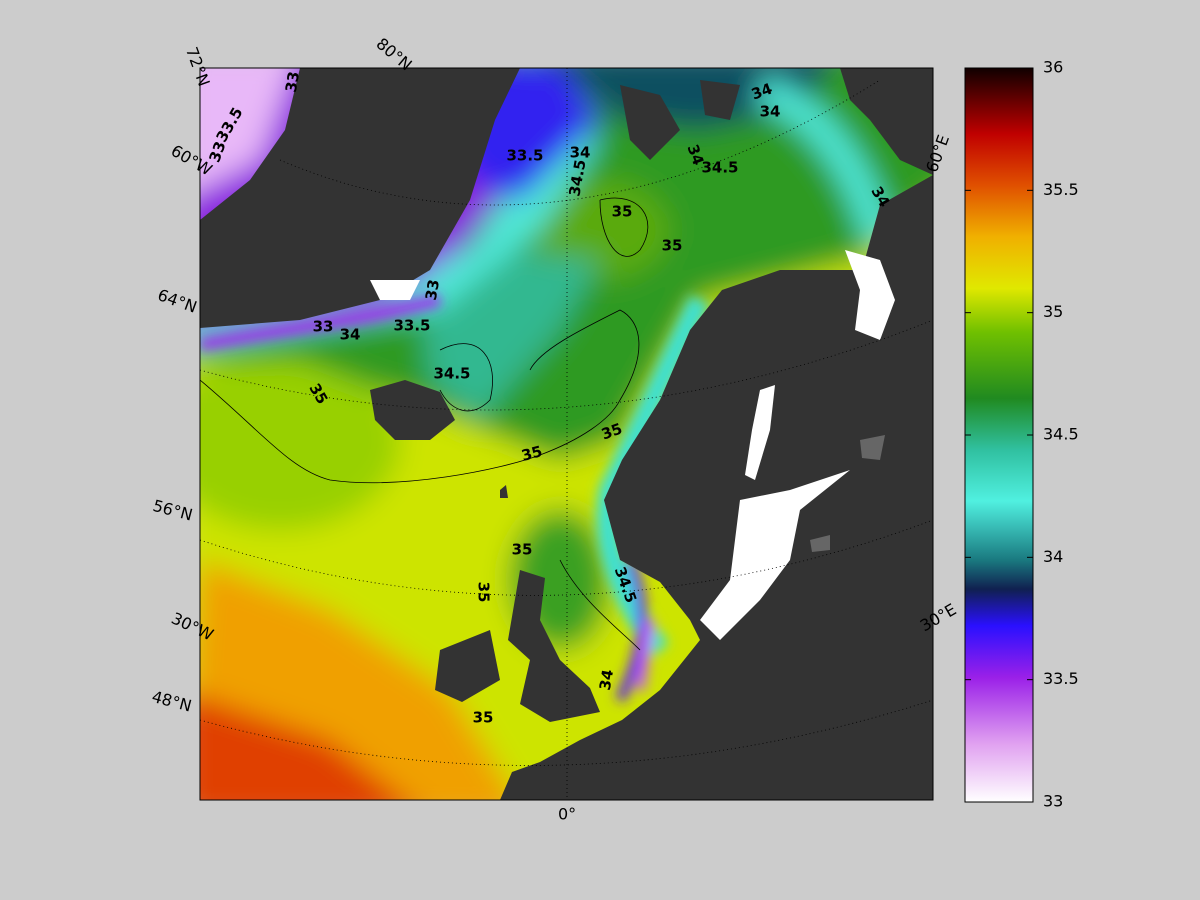 The width and height of the screenshot is (1200, 900). What do you see at coordinates (760, 432) in the screenshot?
I see `gulf-of-bothnia` at bounding box center [760, 432].